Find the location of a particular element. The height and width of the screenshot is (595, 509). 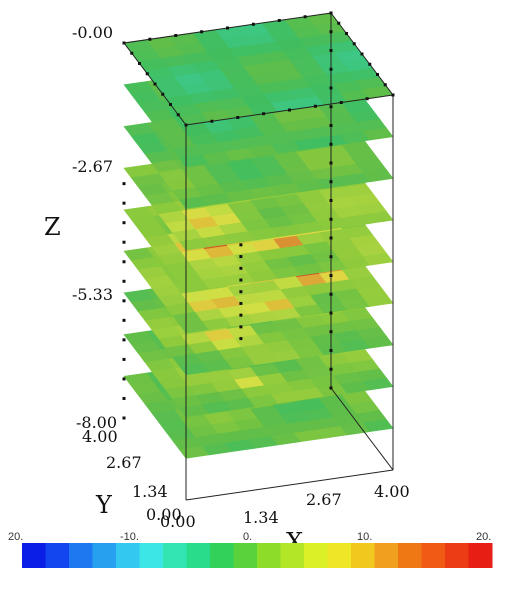

colorbar-label: -10. is located at coordinates (129, 537).